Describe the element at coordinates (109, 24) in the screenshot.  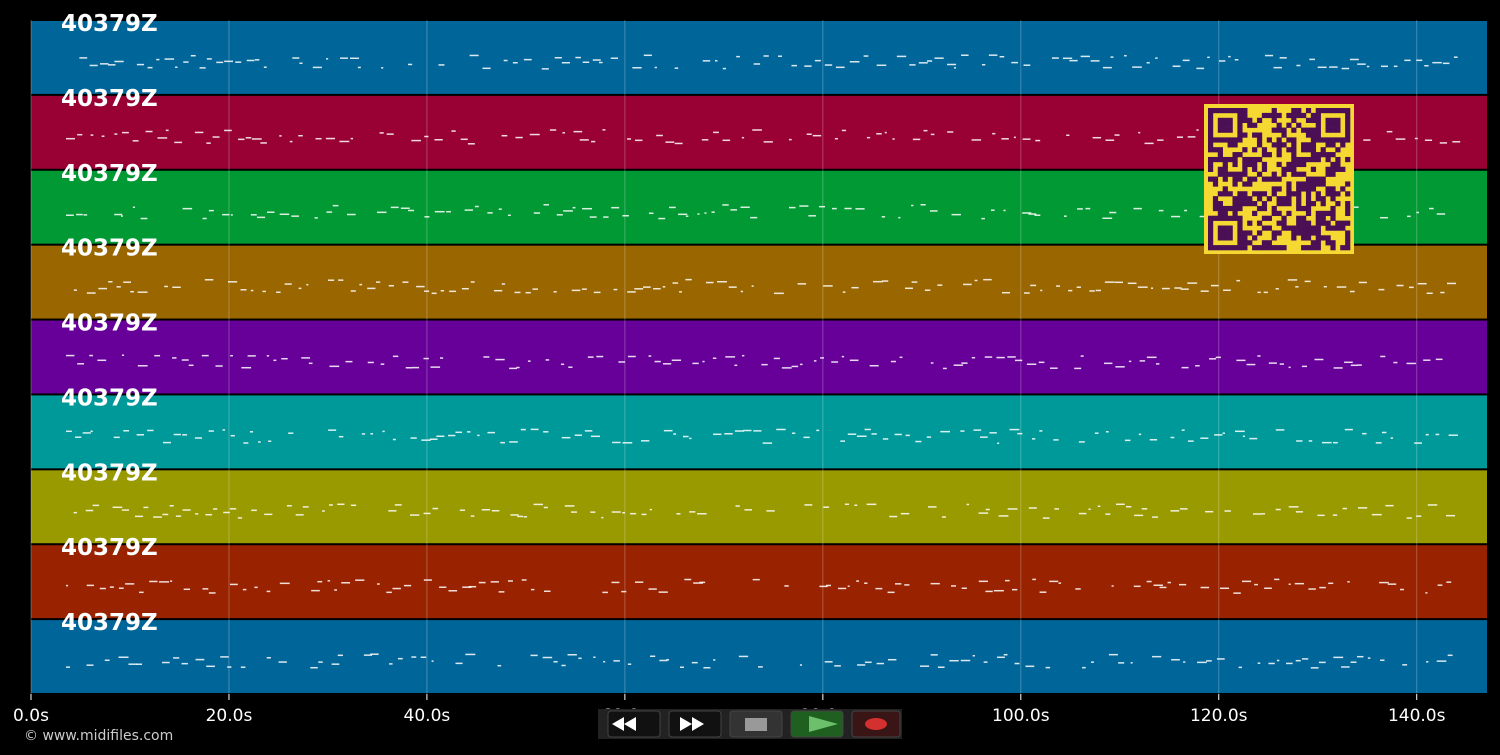
I see `track-label: 40379Z` at that location.